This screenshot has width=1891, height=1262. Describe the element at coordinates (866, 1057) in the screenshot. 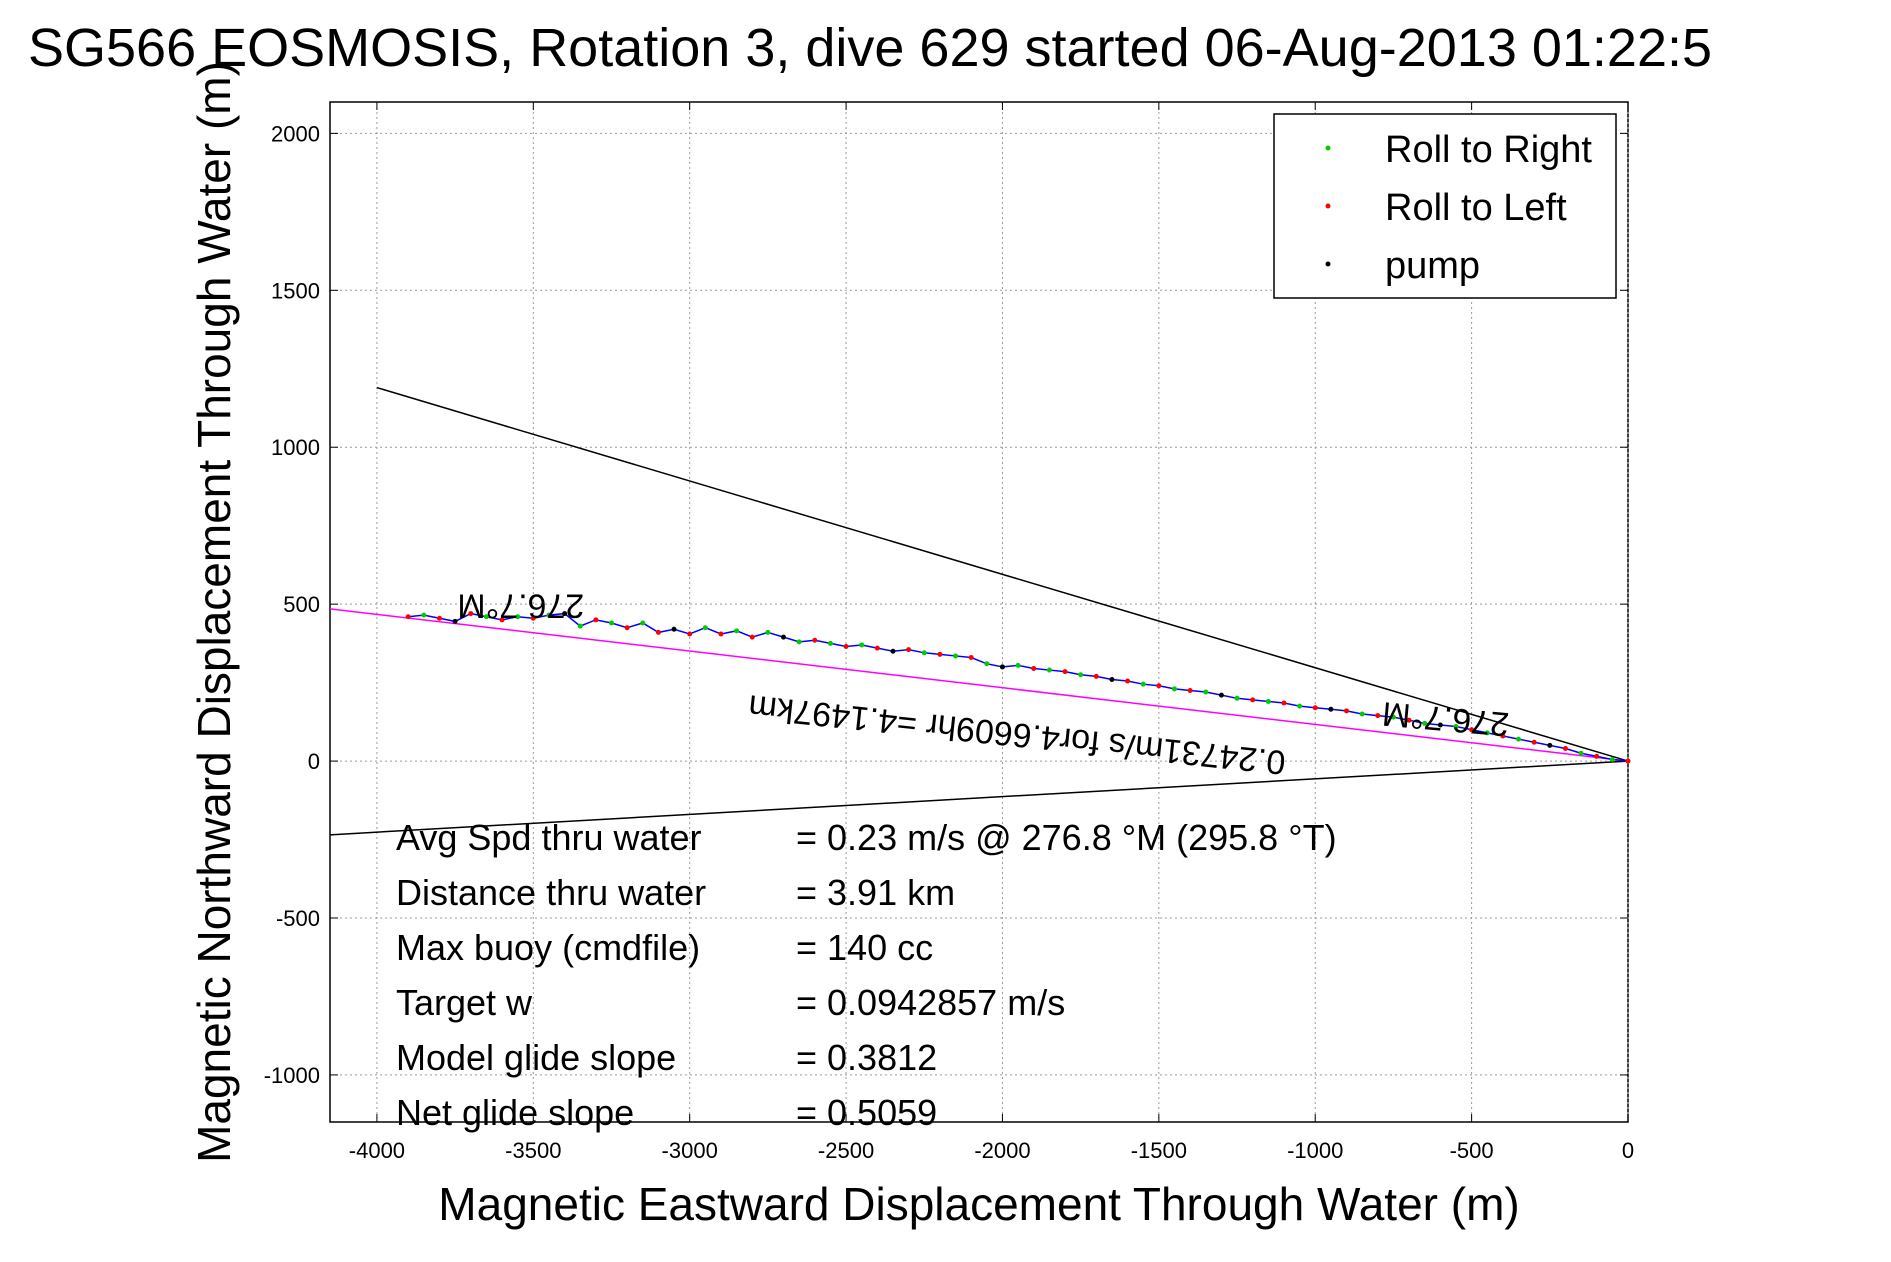

I see `stat-value: = 0.3812` at that location.